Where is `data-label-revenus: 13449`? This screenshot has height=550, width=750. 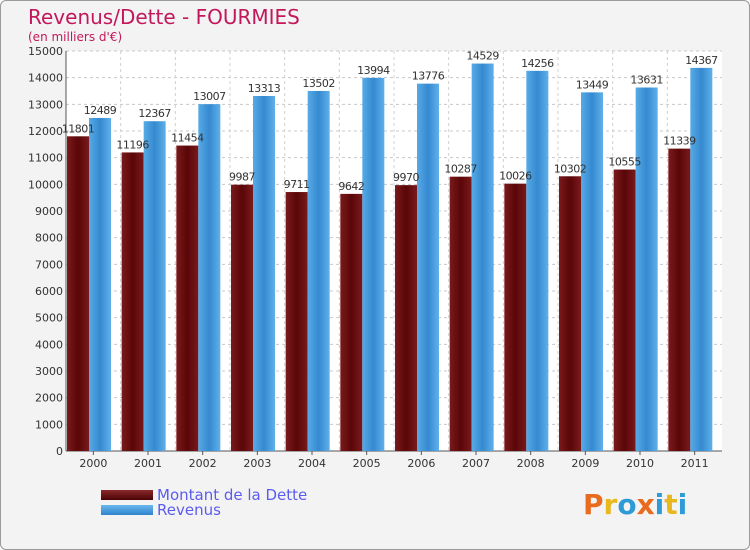 data-label-revenus: 13449 is located at coordinates (592, 84).